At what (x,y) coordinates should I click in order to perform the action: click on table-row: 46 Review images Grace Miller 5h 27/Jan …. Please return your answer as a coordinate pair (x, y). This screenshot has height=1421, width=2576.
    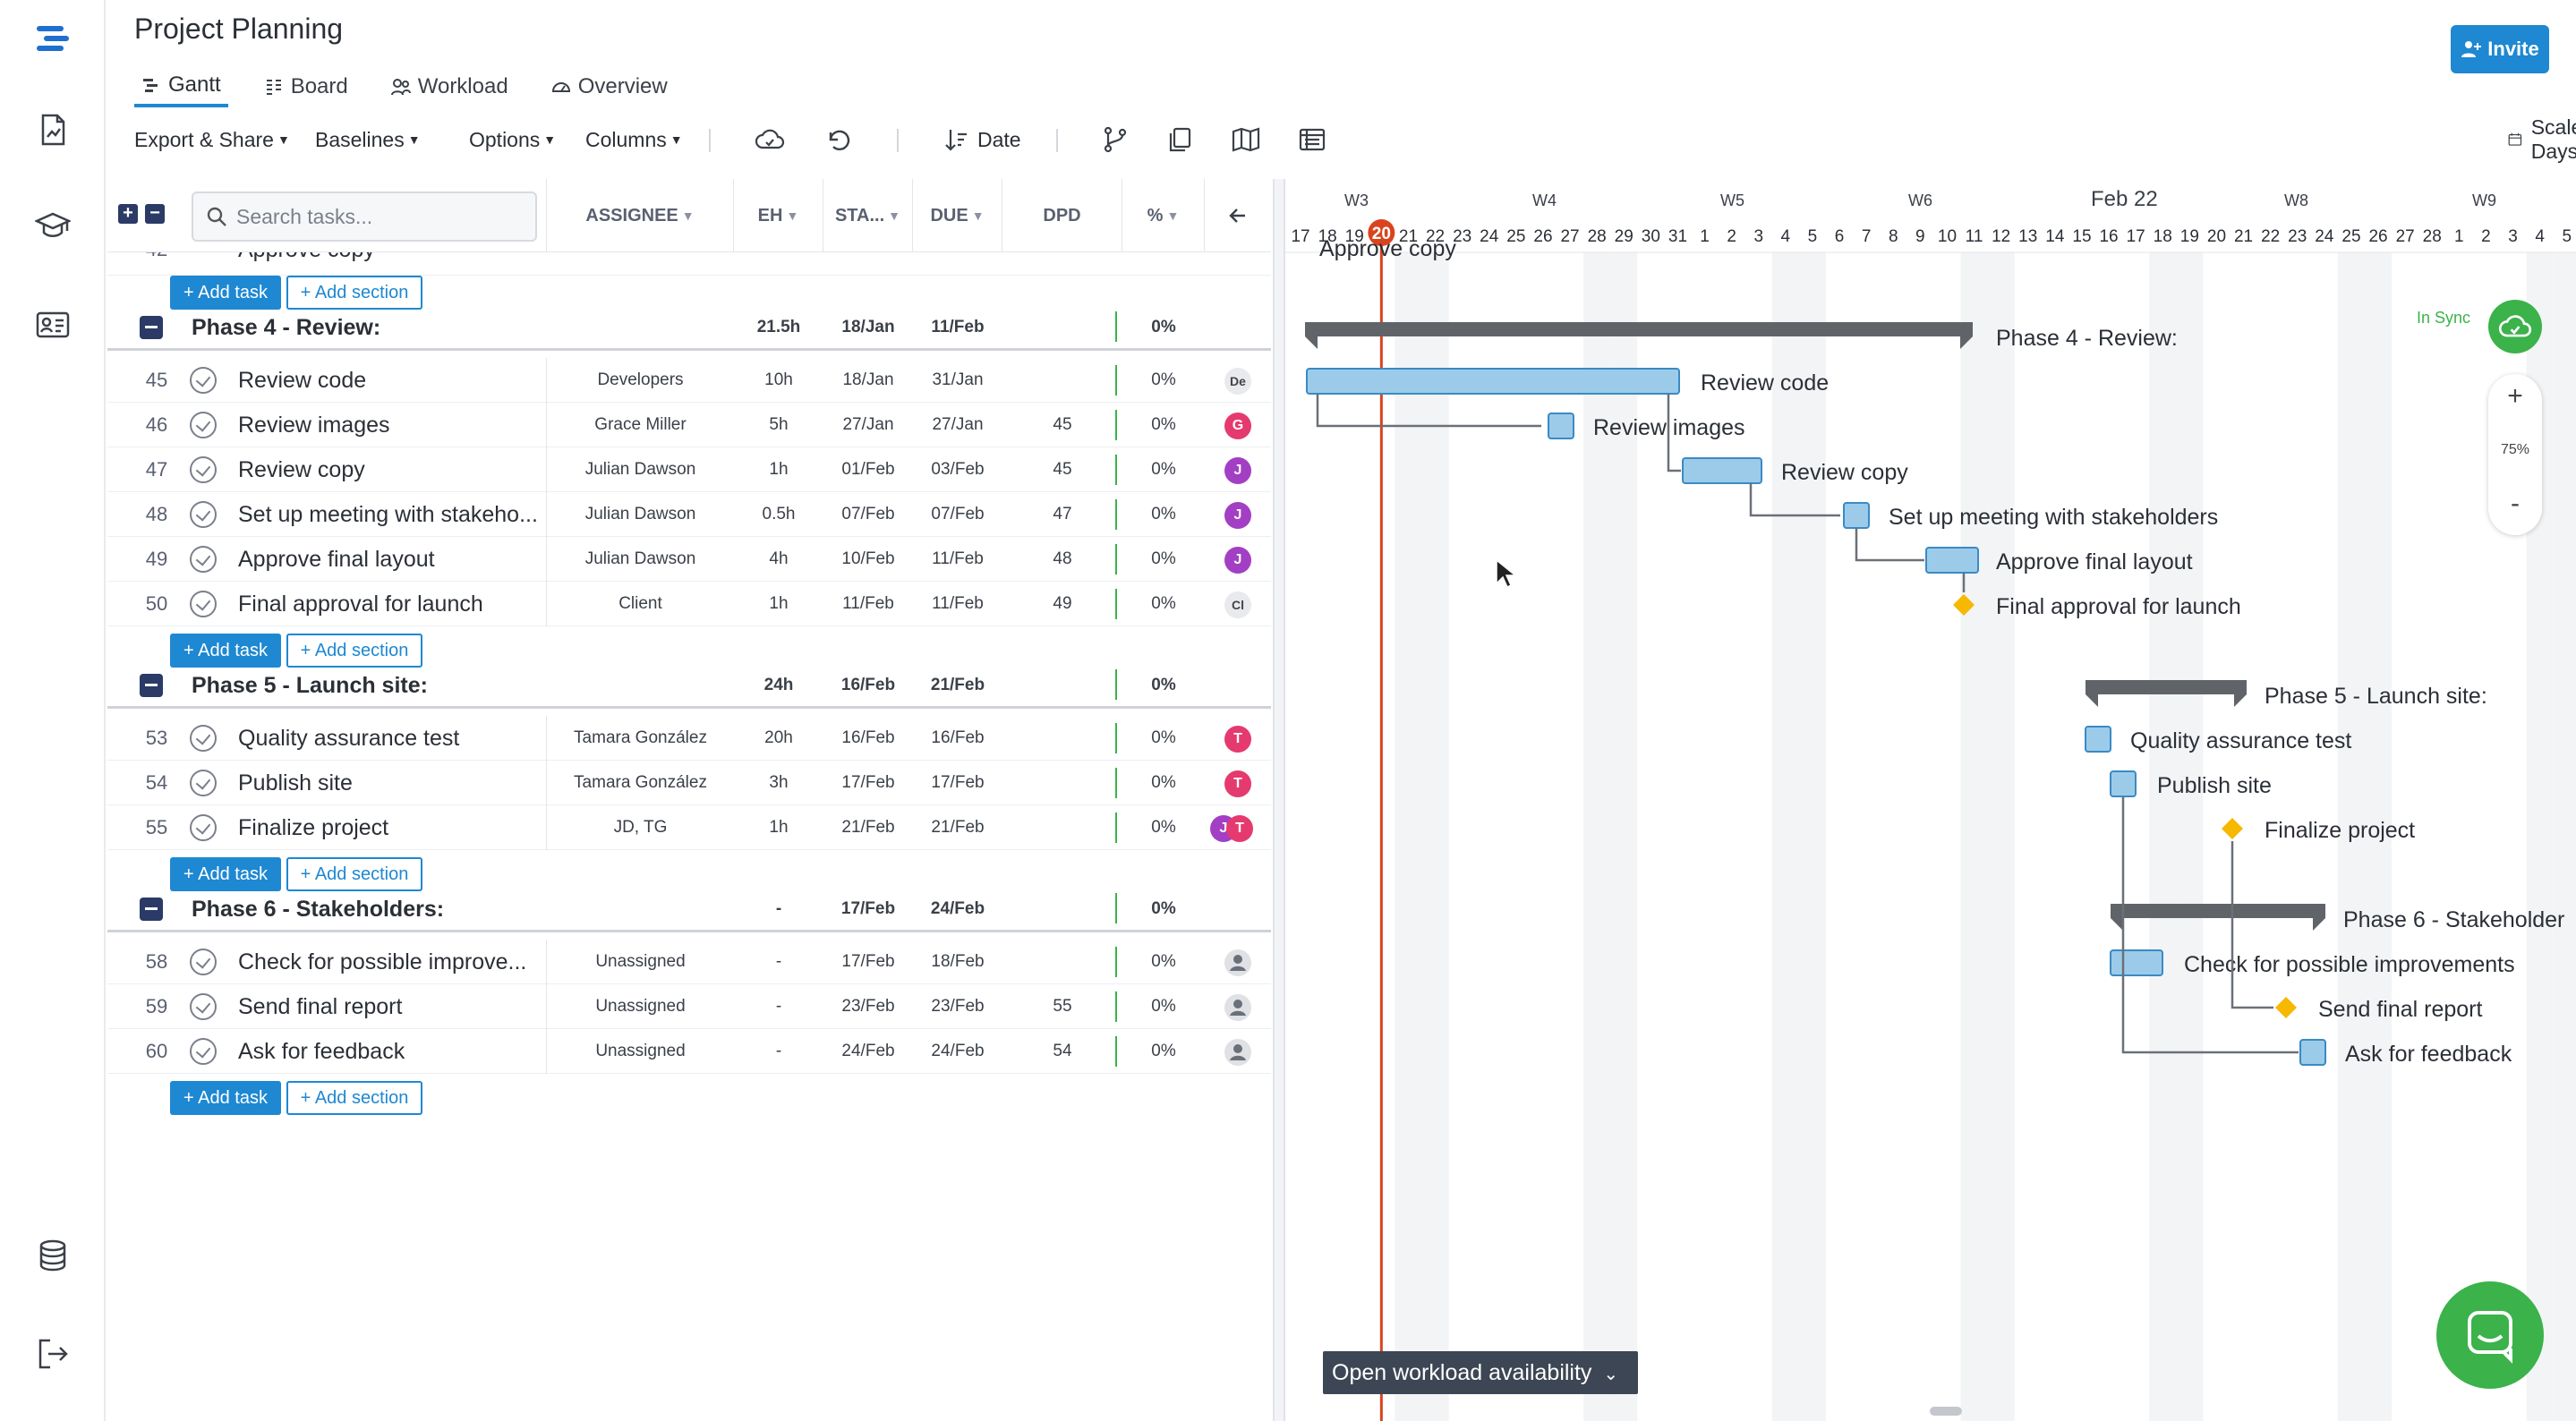
    Looking at the image, I should click on (689, 425).